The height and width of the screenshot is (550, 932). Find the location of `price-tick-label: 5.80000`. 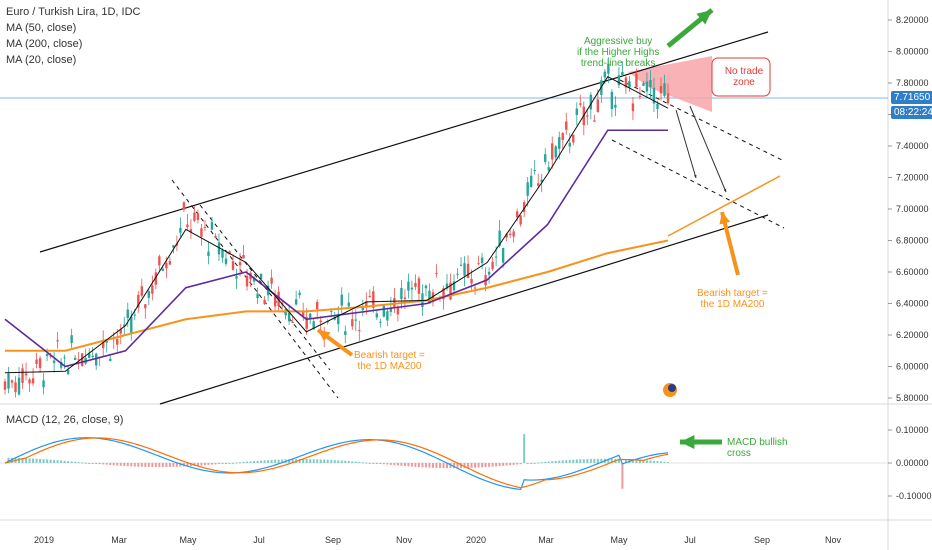

price-tick-label: 5.80000 is located at coordinates (912, 398).